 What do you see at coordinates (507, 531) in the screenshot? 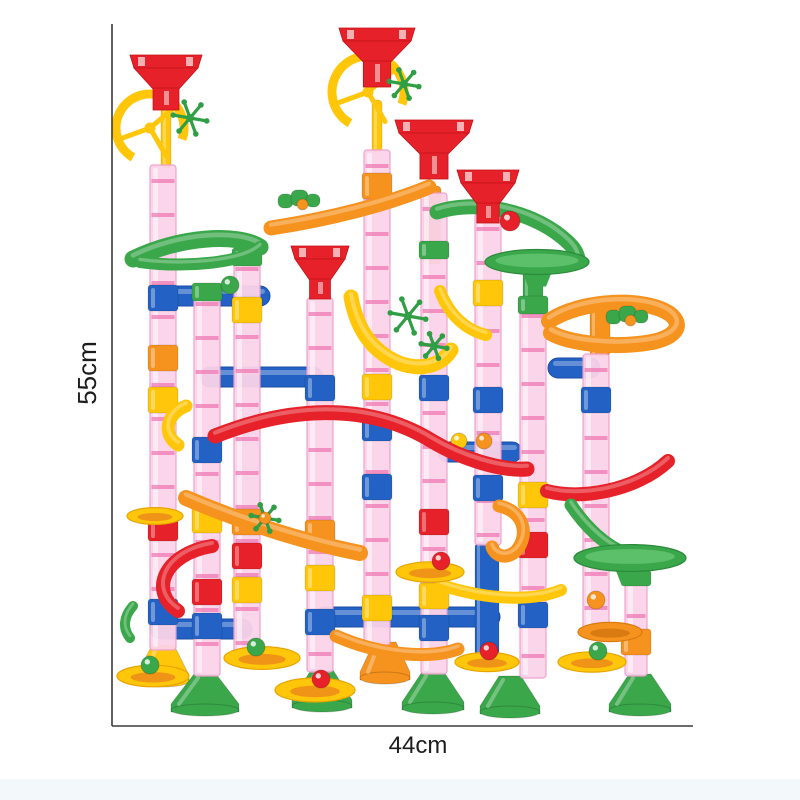
I see `orange-curl-center` at bounding box center [507, 531].